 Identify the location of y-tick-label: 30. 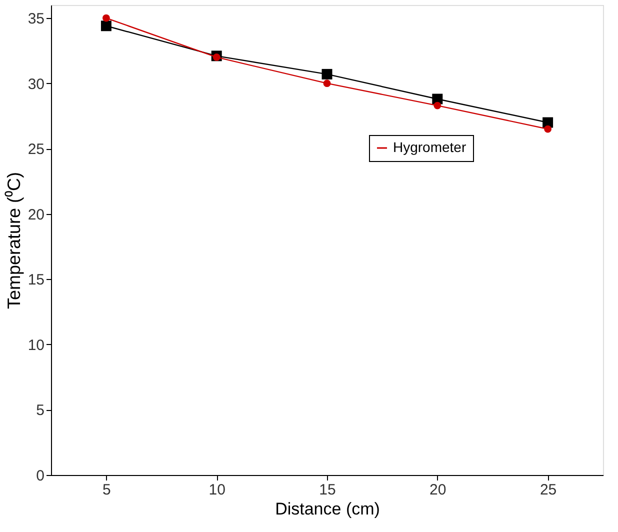
(36, 84).